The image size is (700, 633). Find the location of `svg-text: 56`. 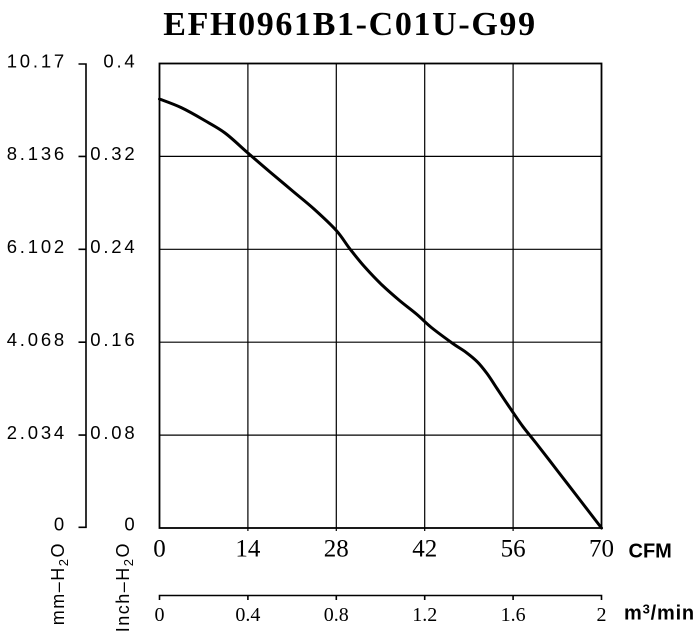

svg-text: 56 is located at coordinates (513, 549).